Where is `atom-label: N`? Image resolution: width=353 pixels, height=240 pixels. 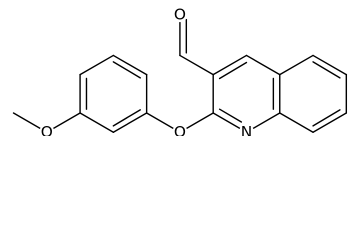
atom-label: N is located at coordinates (247, 129).